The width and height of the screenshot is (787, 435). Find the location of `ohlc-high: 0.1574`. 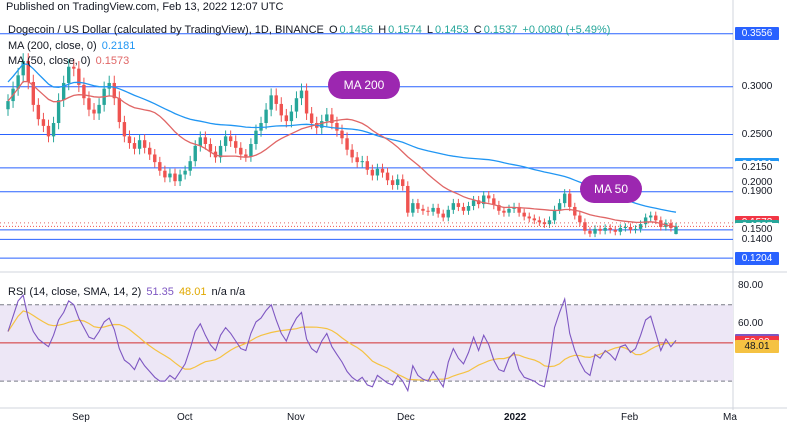

ohlc-high: 0.1574 is located at coordinates (405, 30).